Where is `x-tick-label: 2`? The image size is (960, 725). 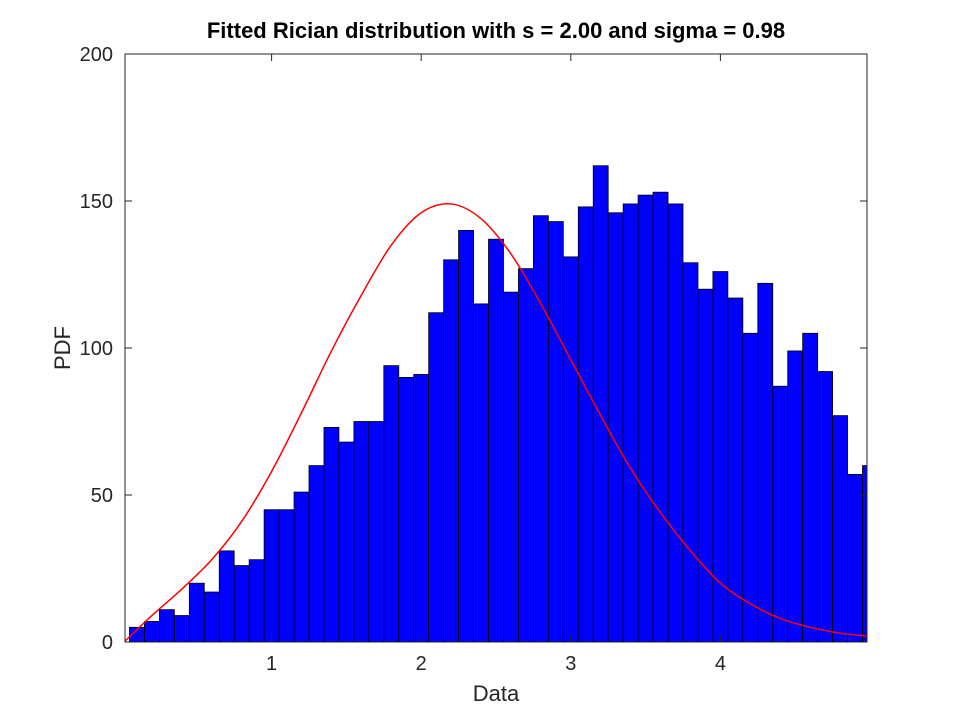
x-tick-label: 2 is located at coordinates (421, 664).